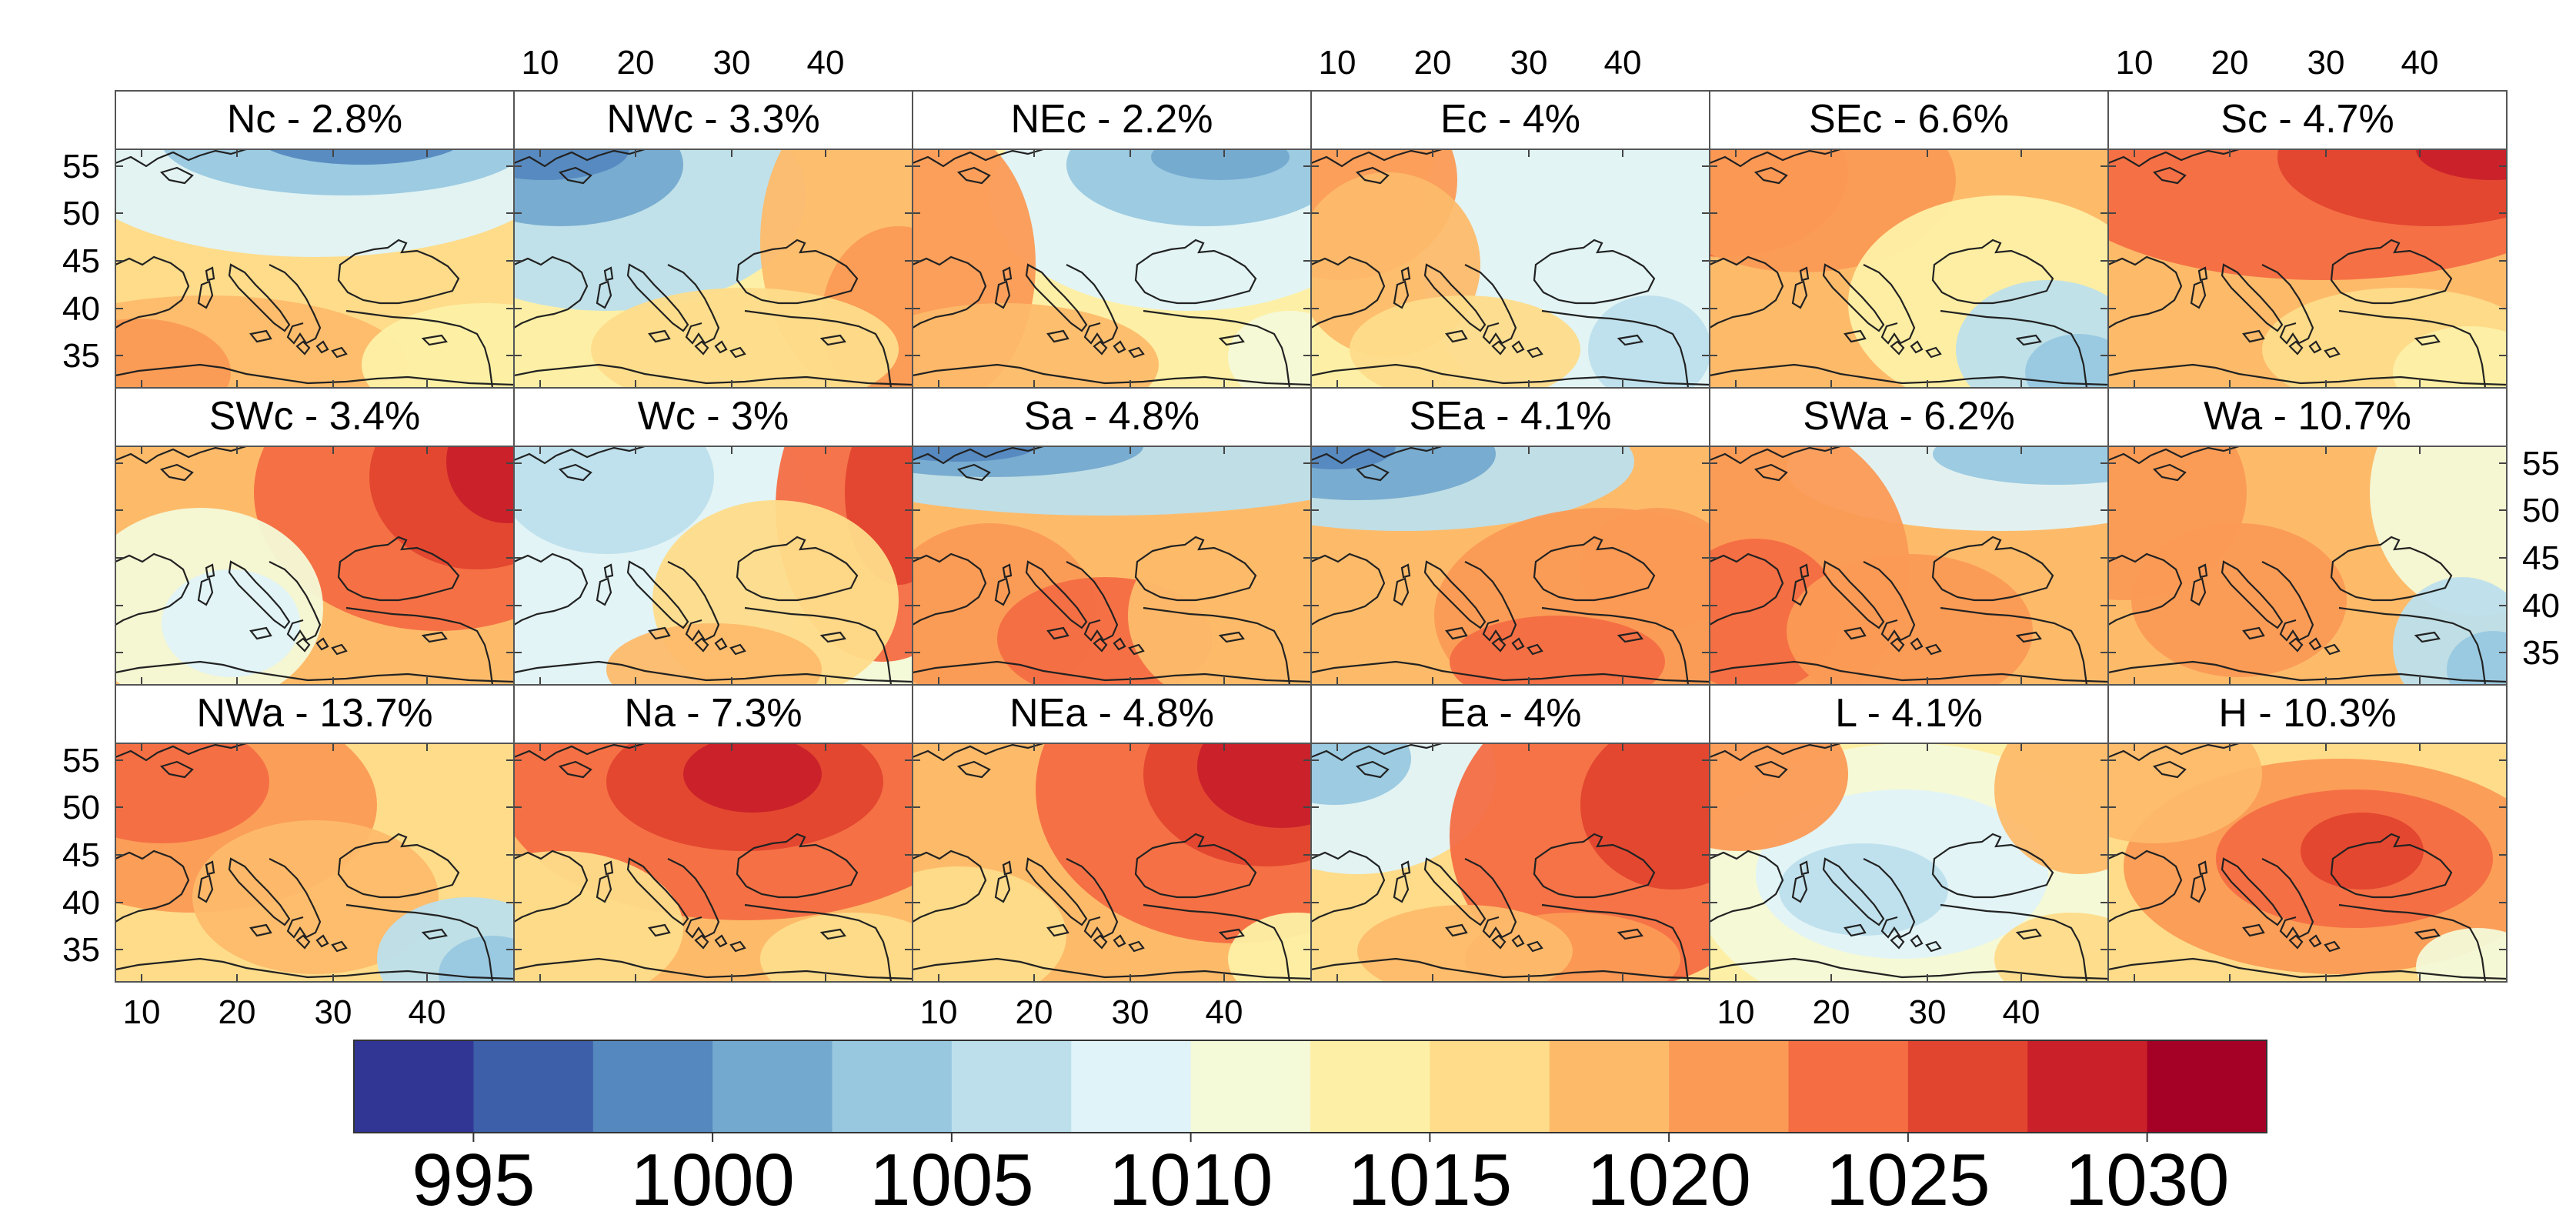  I want to click on panel: NEa - 4.8%, so click(1112, 834).